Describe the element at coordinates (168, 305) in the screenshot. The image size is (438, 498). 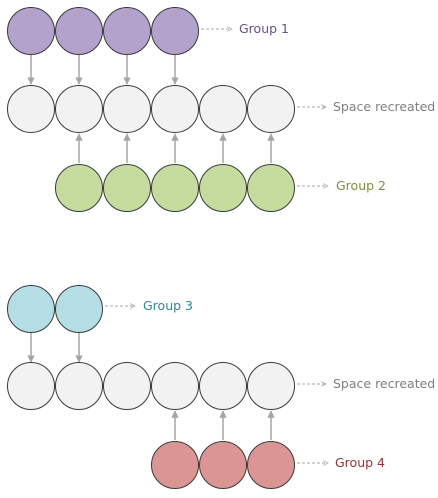
I see `group-3-label: Group 3` at that location.